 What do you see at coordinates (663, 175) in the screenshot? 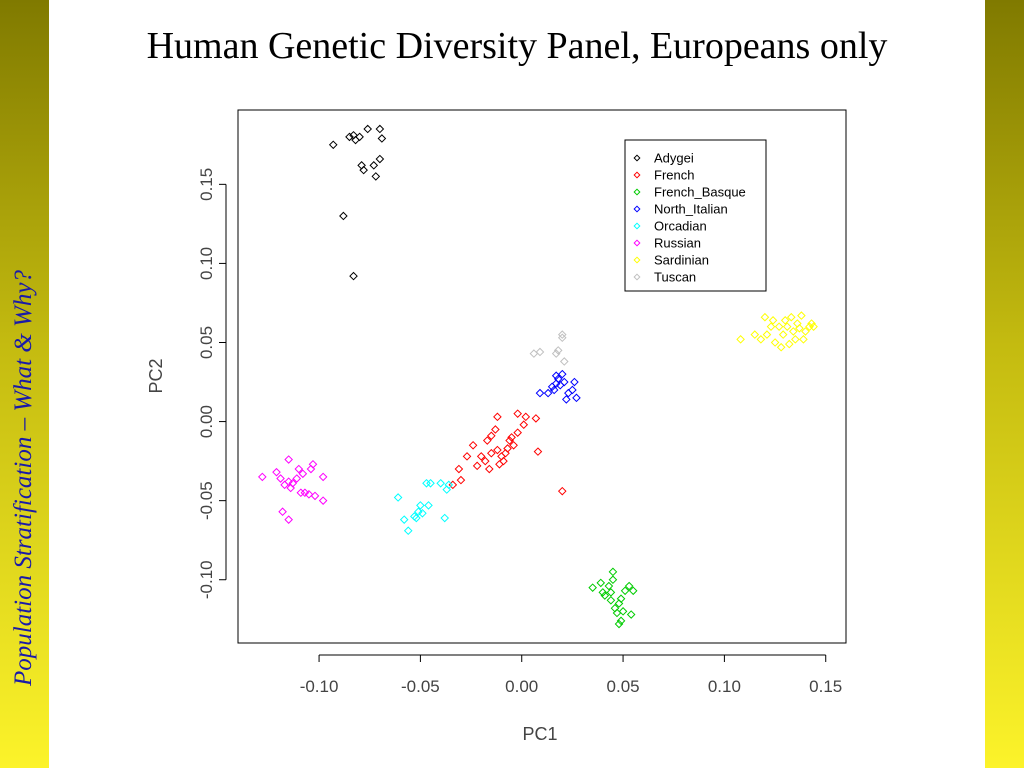
I see `legend-item: French` at bounding box center [663, 175].